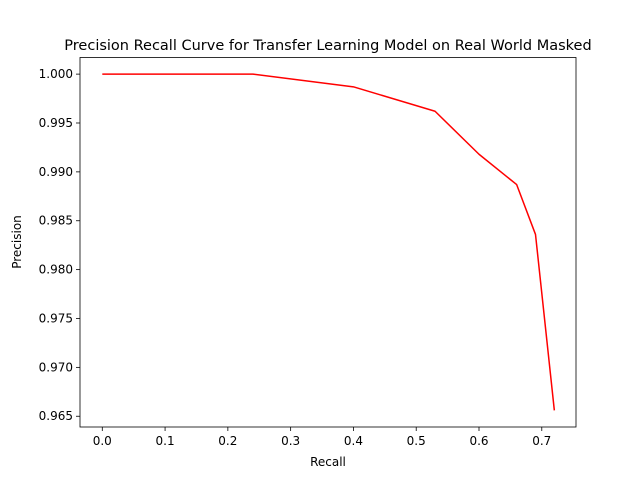  Describe the element at coordinates (56, 123) in the screenshot. I see `y-tick-label: 0.995` at that location.